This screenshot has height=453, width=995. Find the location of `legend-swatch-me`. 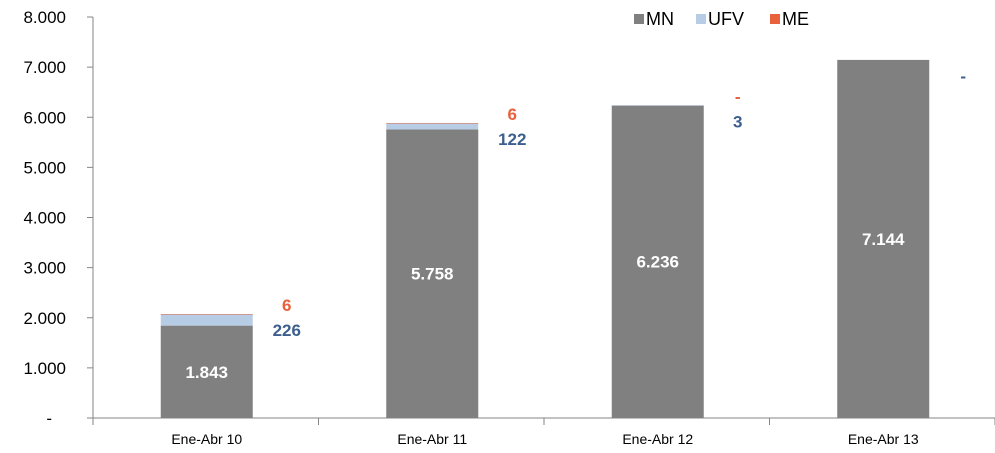

legend-swatch-me is located at coordinates (775, 19).